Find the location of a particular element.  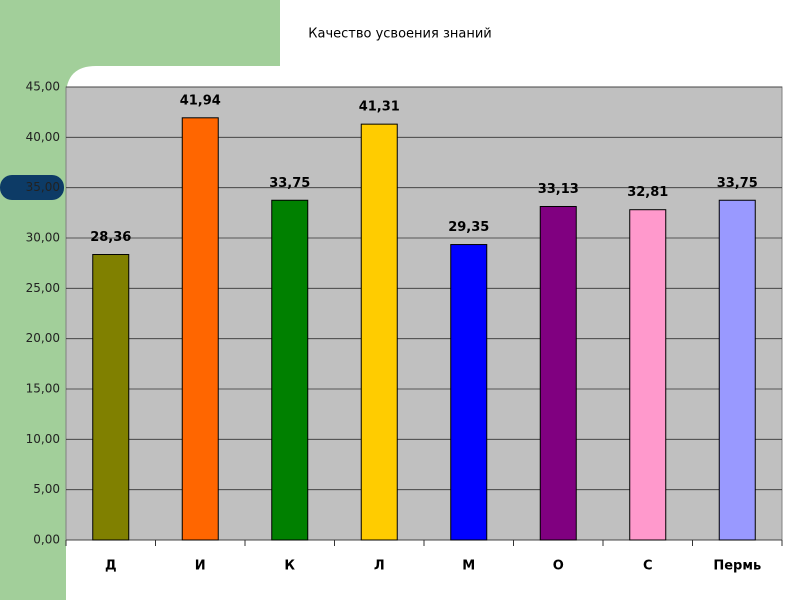

x-tick-label: Пермь is located at coordinates (737, 566).